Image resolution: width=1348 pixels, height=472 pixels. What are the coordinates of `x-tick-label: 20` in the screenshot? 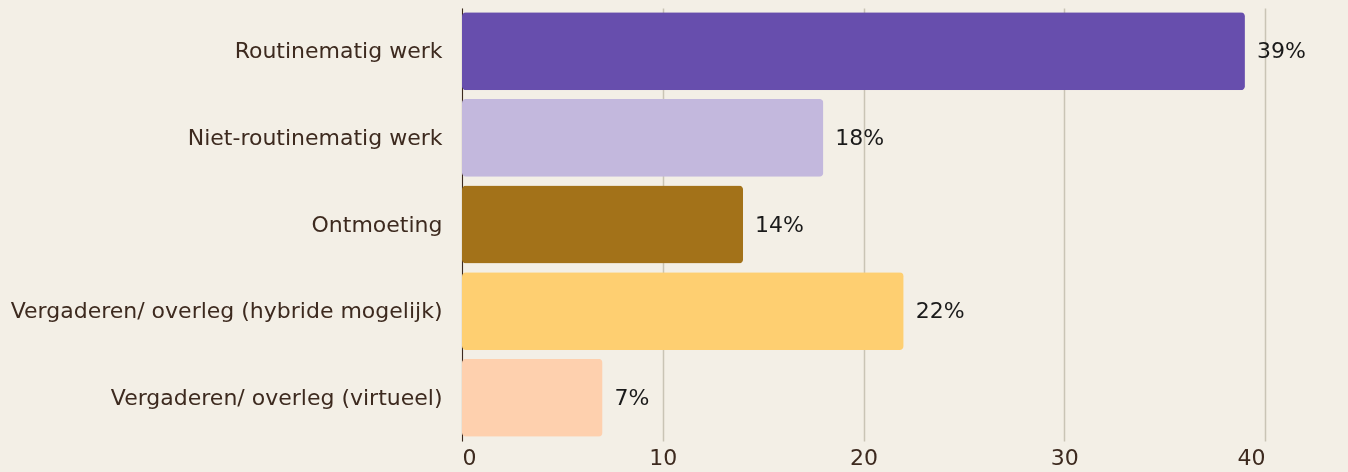 It's located at (864, 457).